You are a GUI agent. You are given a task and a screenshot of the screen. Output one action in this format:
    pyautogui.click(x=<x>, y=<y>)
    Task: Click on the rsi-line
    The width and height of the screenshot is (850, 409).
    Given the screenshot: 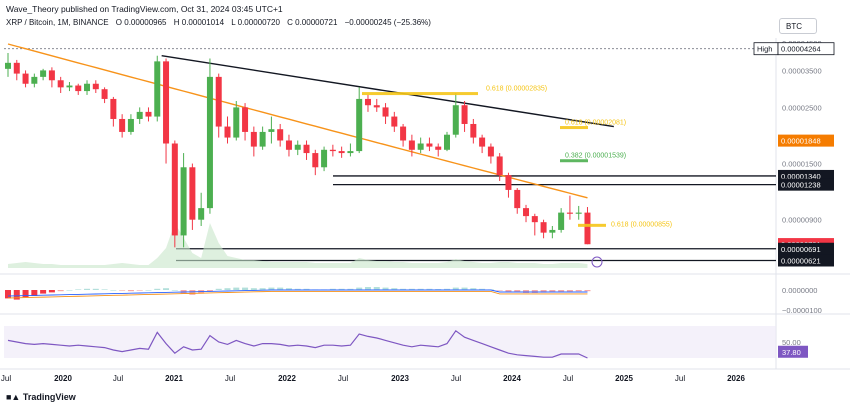 What is the action you would take?
    pyautogui.click(x=297, y=344)
    